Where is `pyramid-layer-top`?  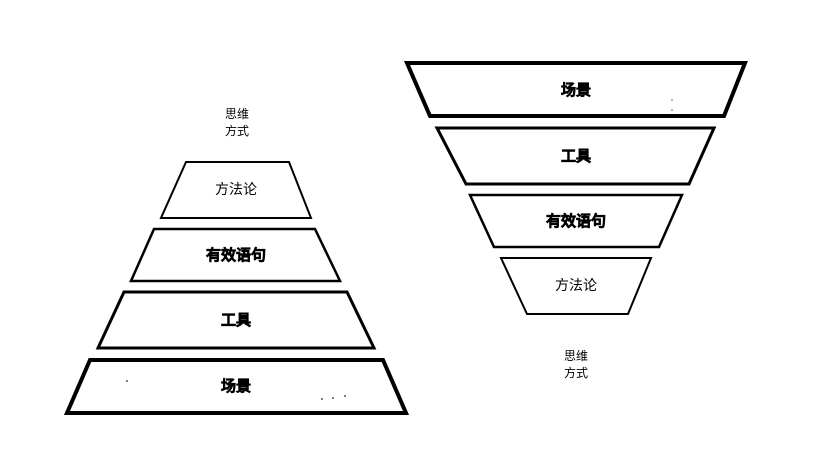
pyramid-layer-top is located at coordinates (236, 190).